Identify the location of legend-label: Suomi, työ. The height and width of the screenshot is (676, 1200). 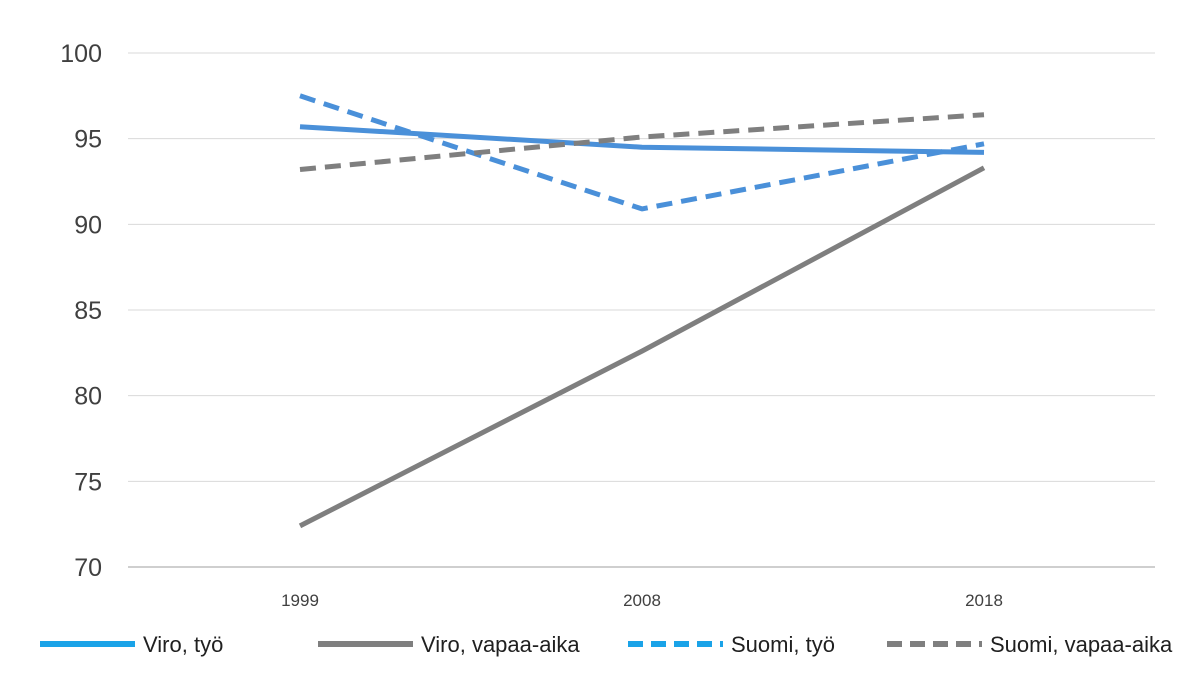
(783, 644).